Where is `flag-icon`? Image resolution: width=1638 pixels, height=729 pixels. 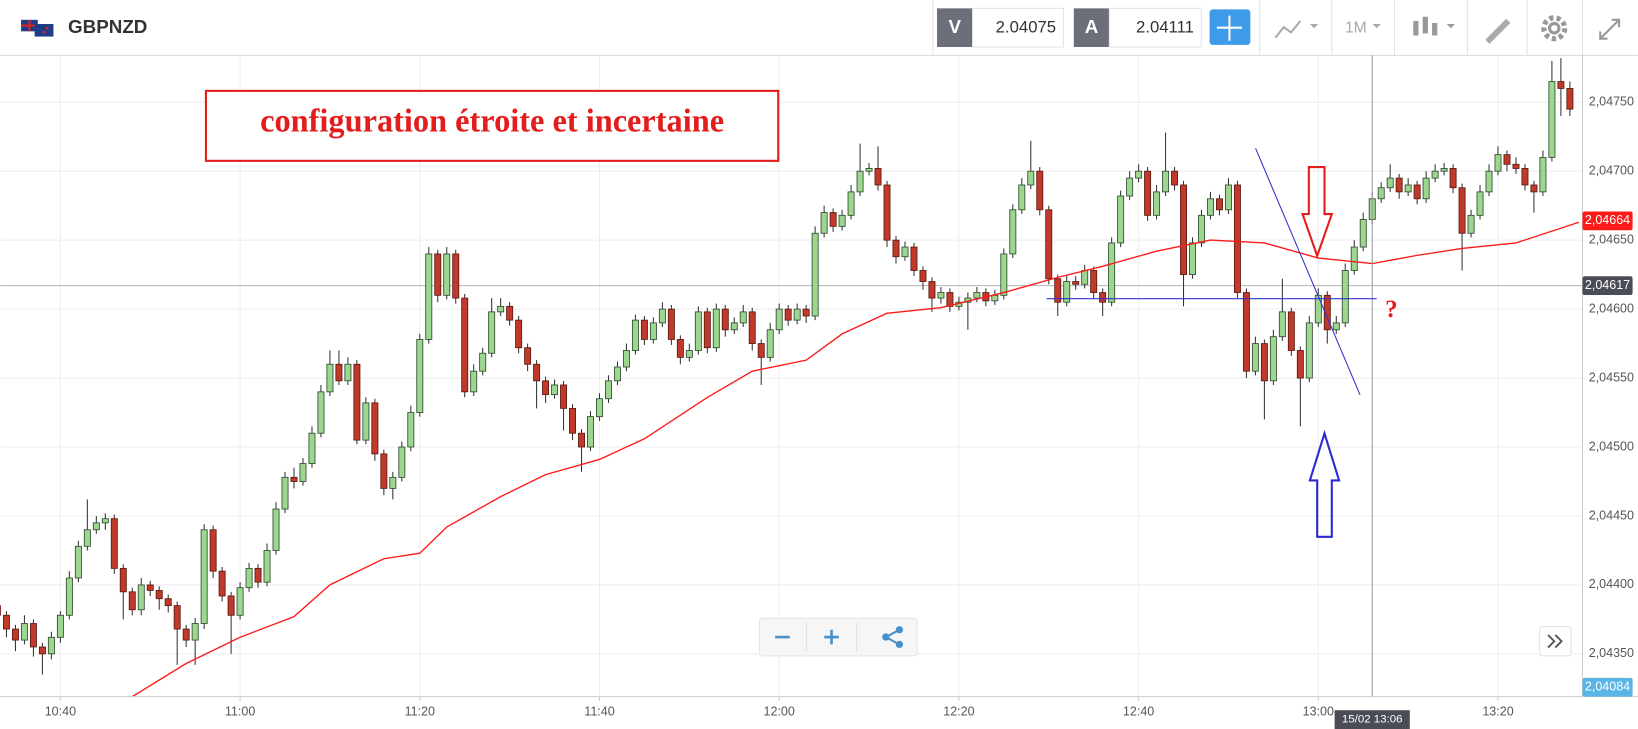 flag-icon is located at coordinates (37, 28).